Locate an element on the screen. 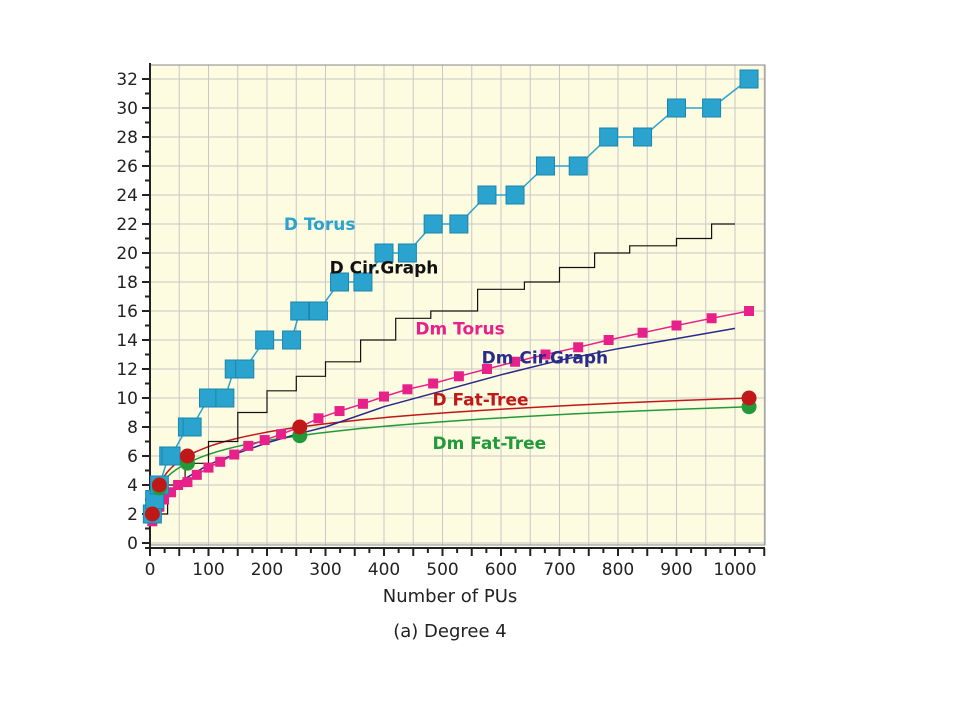  y-tick-label: 20 is located at coordinates (127, 254).